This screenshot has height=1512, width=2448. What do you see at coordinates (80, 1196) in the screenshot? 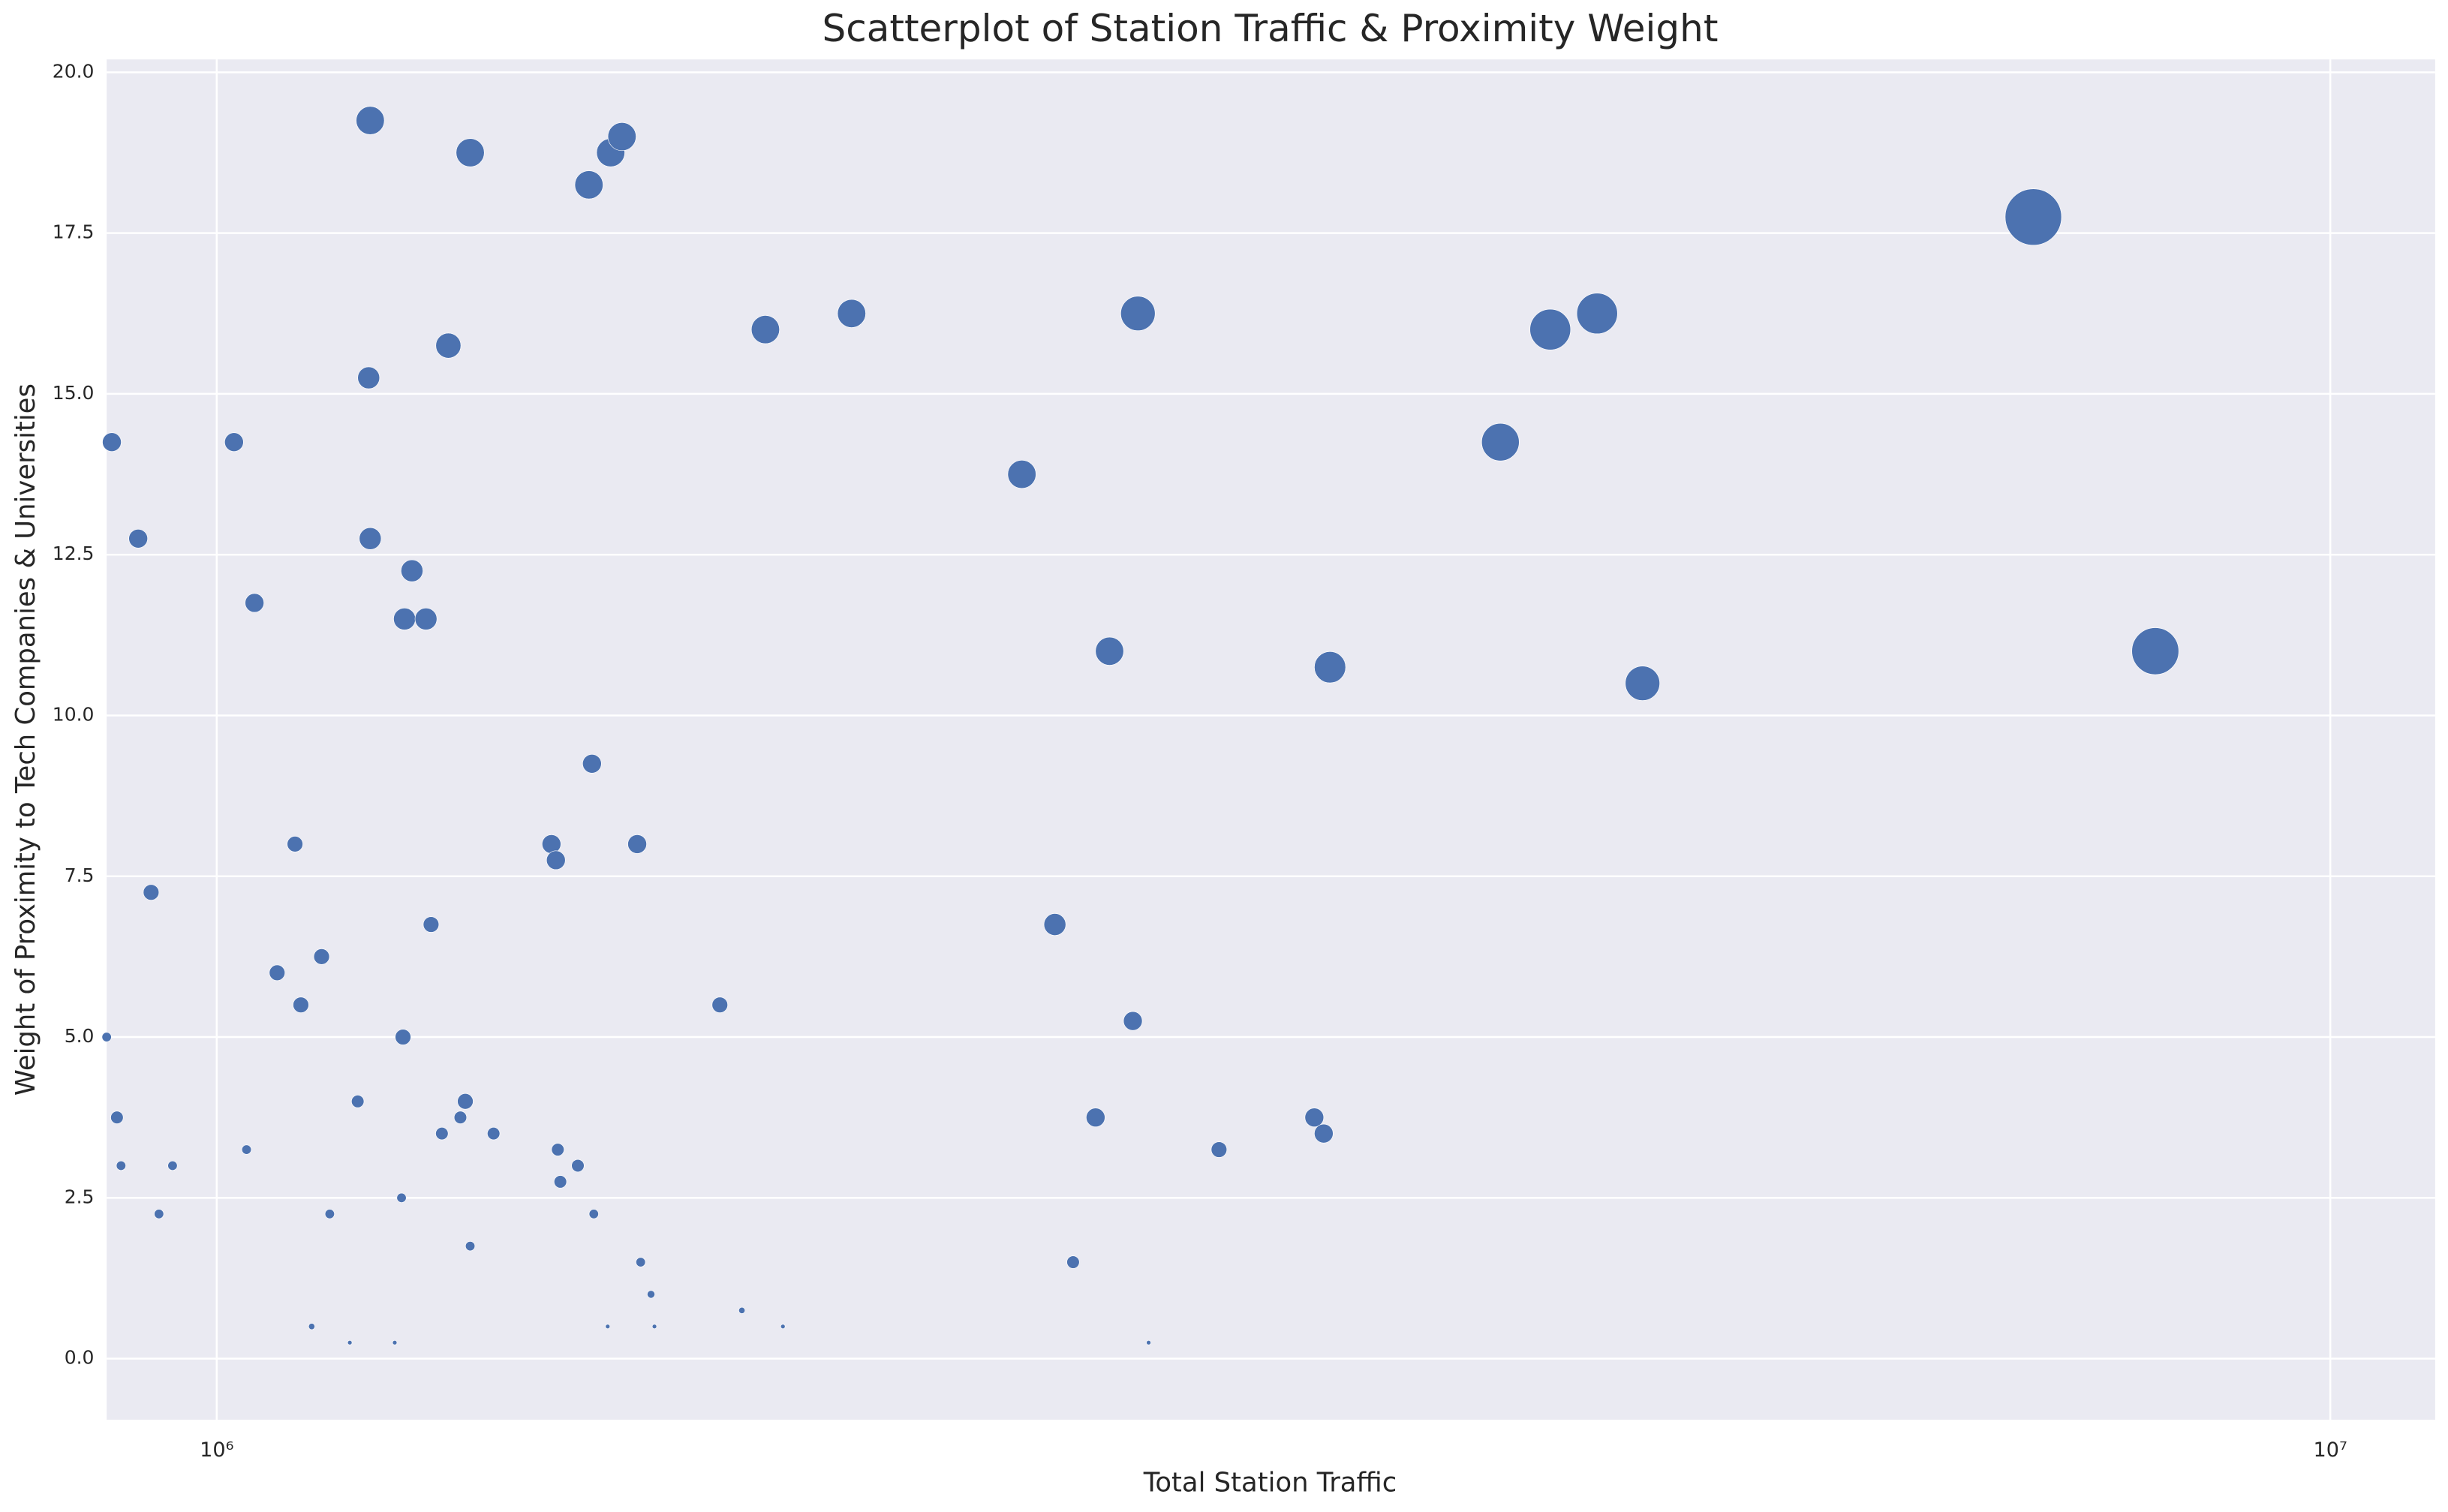
I see `y-tick-label: 2.5` at bounding box center [80, 1196].